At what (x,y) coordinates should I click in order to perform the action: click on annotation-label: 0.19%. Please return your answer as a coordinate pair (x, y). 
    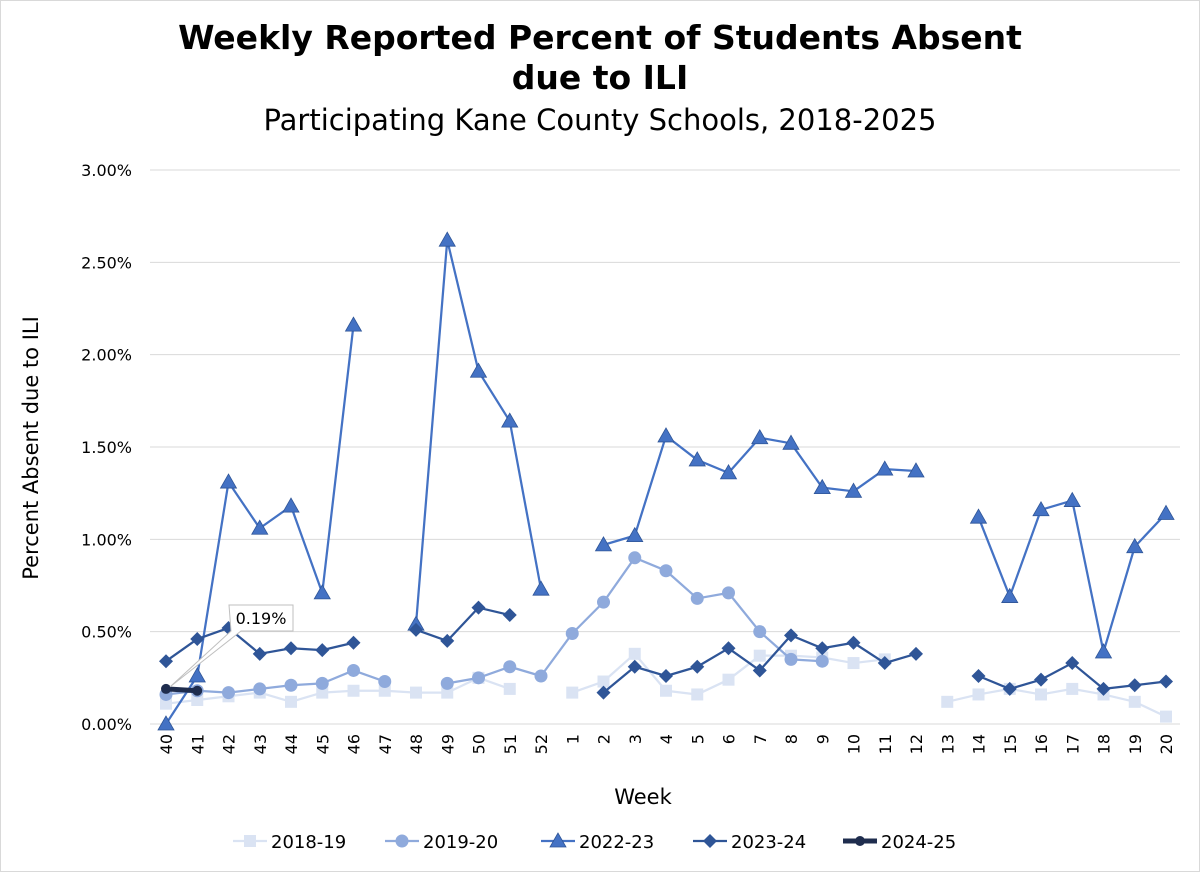
    Looking at the image, I should click on (261, 618).